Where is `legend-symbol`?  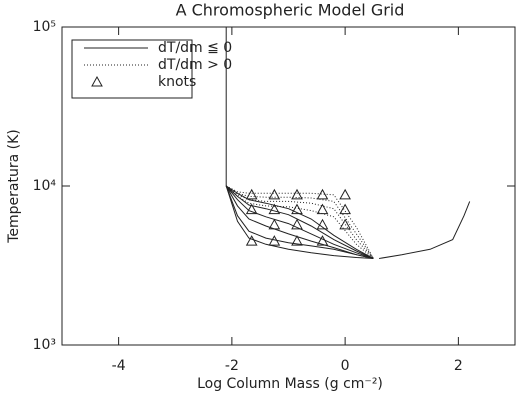
legend-symbol is located at coordinates (97, 81).